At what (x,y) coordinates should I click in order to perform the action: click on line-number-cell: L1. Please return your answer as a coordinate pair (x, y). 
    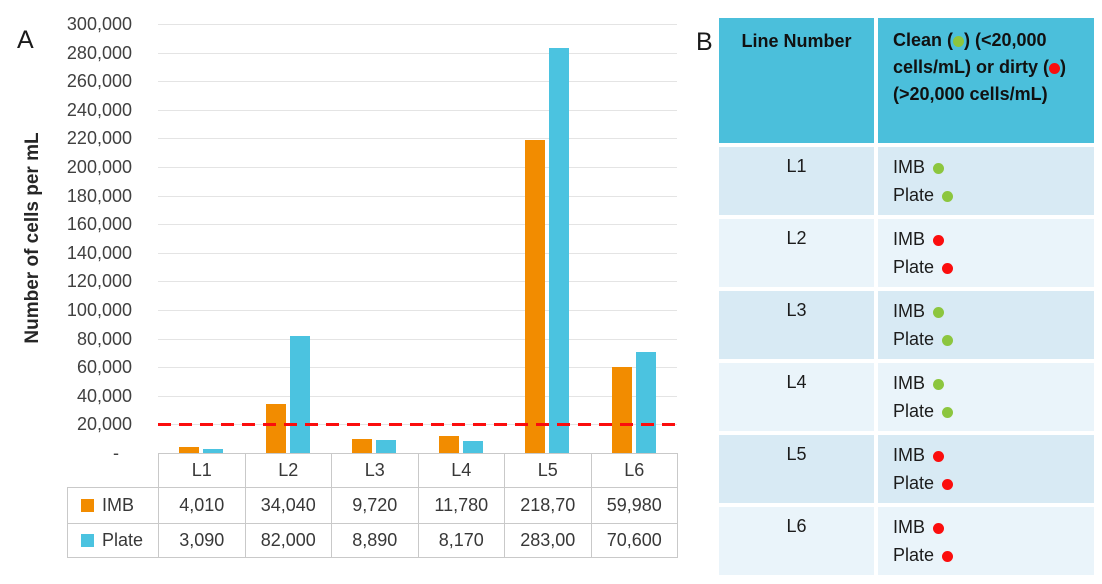
    Looking at the image, I should click on (796, 181).